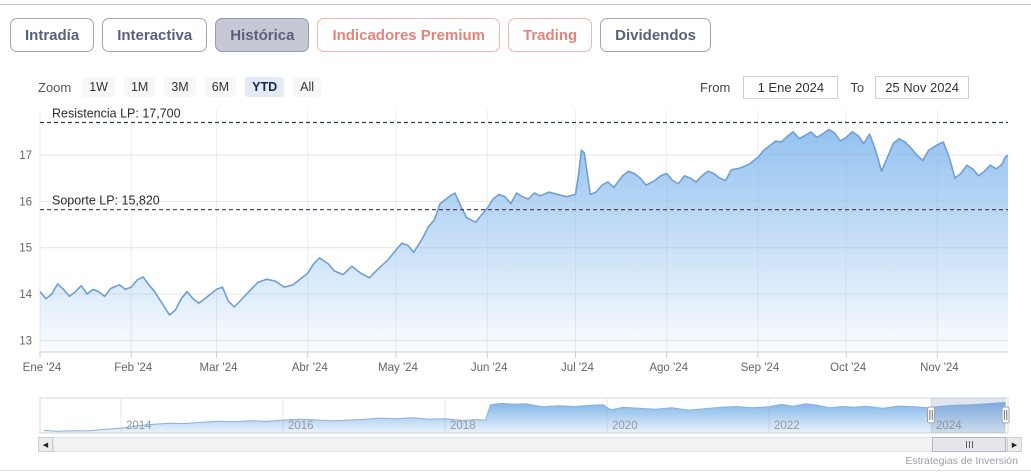 Image resolution: width=1031 pixels, height=473 pixels. Describe the element at coordinates (25, 341) in the screenshot. I see `y-axis-label: 13` at that location.